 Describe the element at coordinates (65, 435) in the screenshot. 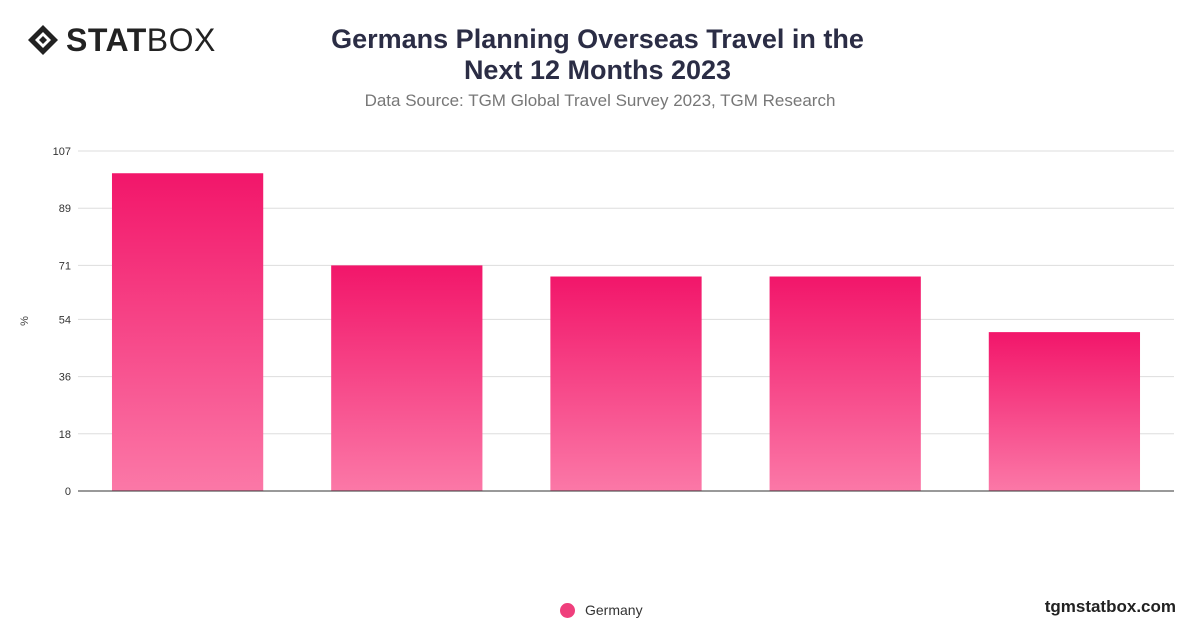

I see `y-tick-label: 18` at that location.